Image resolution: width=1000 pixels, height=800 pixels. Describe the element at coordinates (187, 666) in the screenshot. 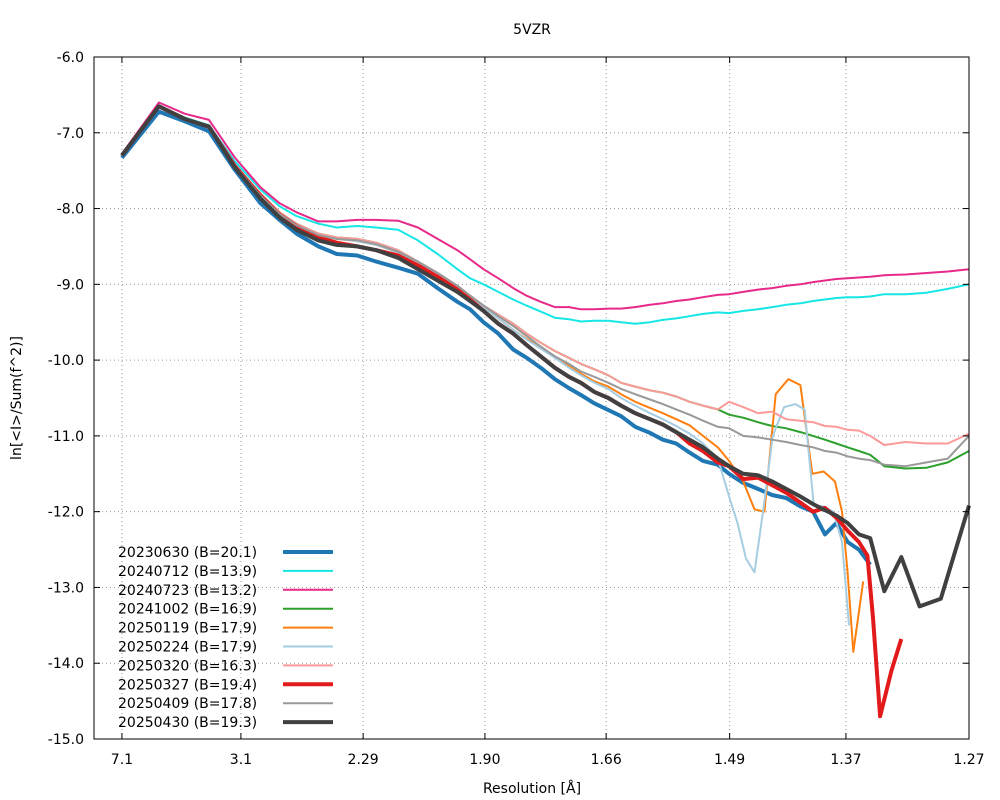

I see `legend-label: 20250320 (B=16.3)` at that location.